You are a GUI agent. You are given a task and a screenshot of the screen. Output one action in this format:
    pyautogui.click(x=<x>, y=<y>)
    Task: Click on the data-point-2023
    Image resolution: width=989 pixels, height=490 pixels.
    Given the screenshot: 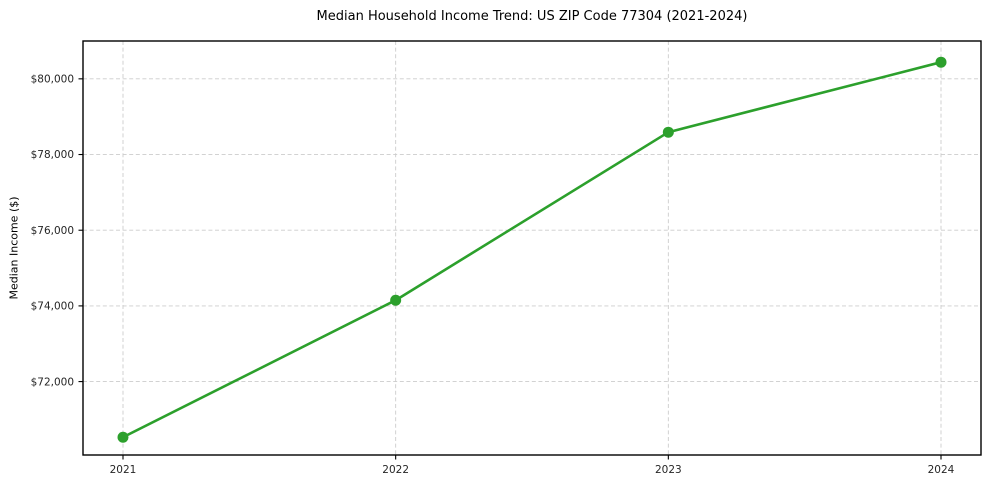 What is the action you would take?
    pyautogui.click(x=668, y=132)
    